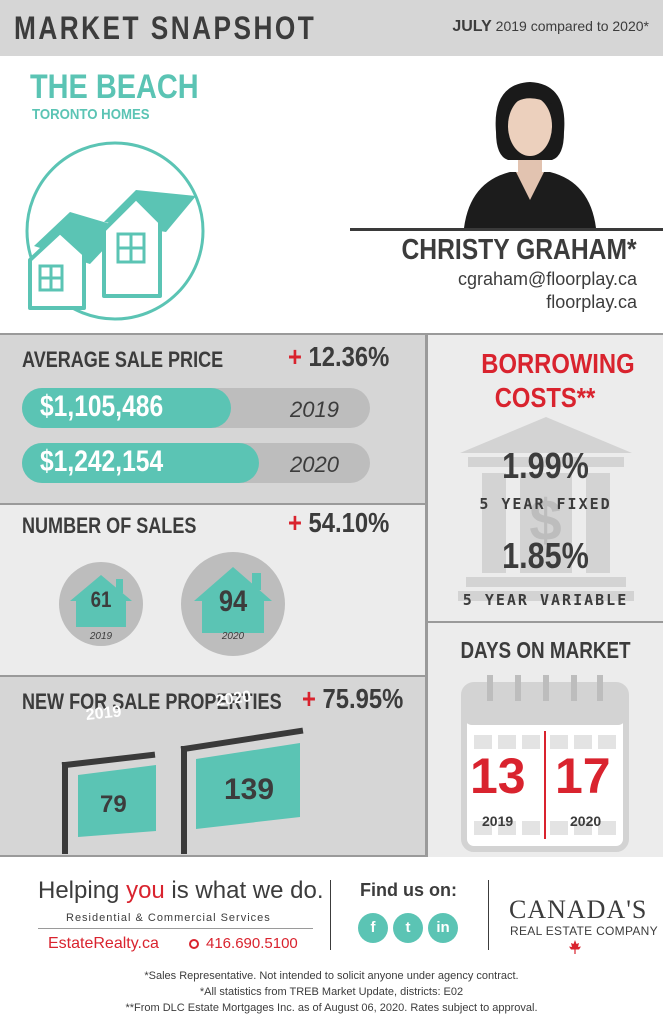 This screenshot has width=663, height=1024. What do you see at coordinates (145, 890) in the screenshot?
I see `tagline-you: you` at bounding box center [145, 890].